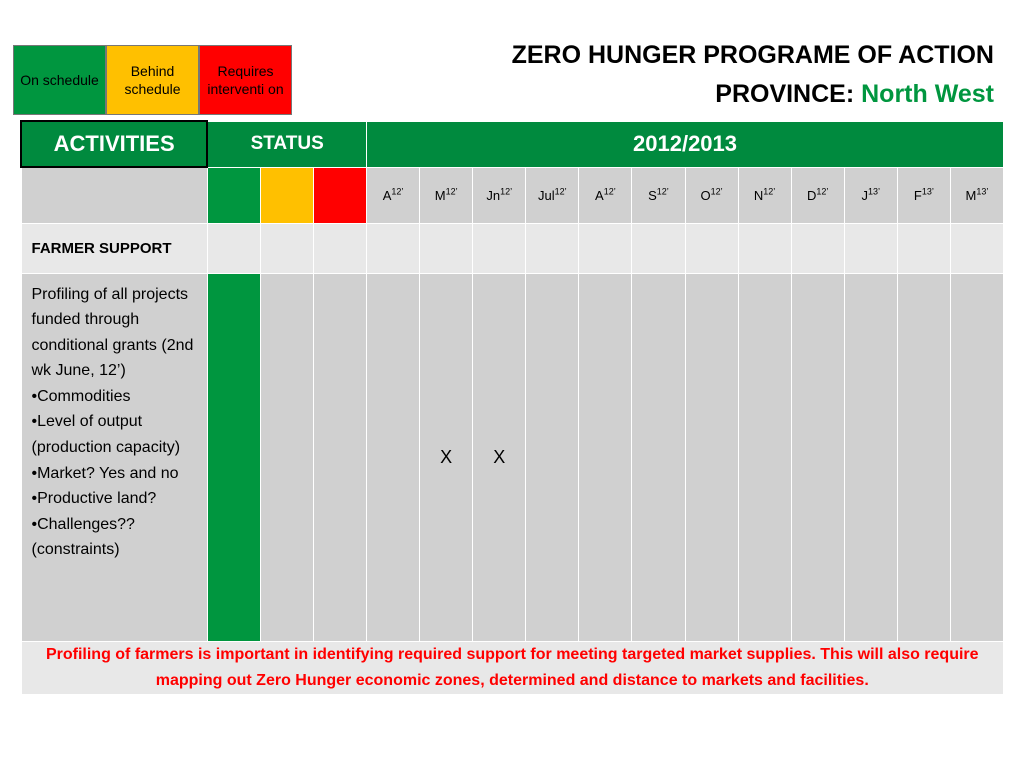 The height and width of the screenshot is (768, 1024). What do you see at coordinates (340, 457) in the screenshot?
I see `status-intervention-cell` at bounding box center [340, 457].